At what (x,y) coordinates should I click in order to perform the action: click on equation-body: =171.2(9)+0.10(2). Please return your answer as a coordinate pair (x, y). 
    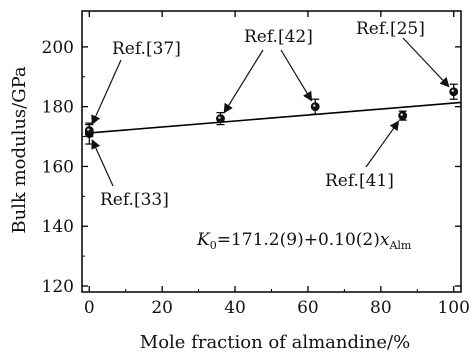
    Looking at the image, I should click on (298, 240).